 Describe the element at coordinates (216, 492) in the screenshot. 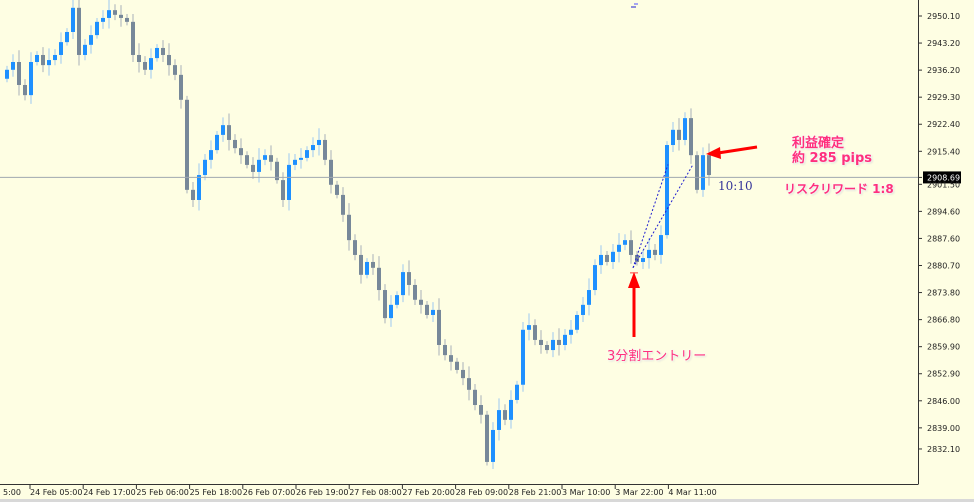

I see `x-tick-label: 25 Feb 18:00` at that location.